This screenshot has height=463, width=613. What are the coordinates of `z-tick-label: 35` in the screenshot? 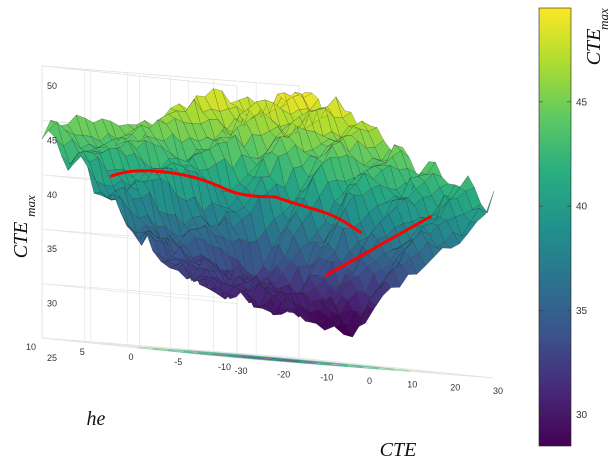 It's located at (52, 249).